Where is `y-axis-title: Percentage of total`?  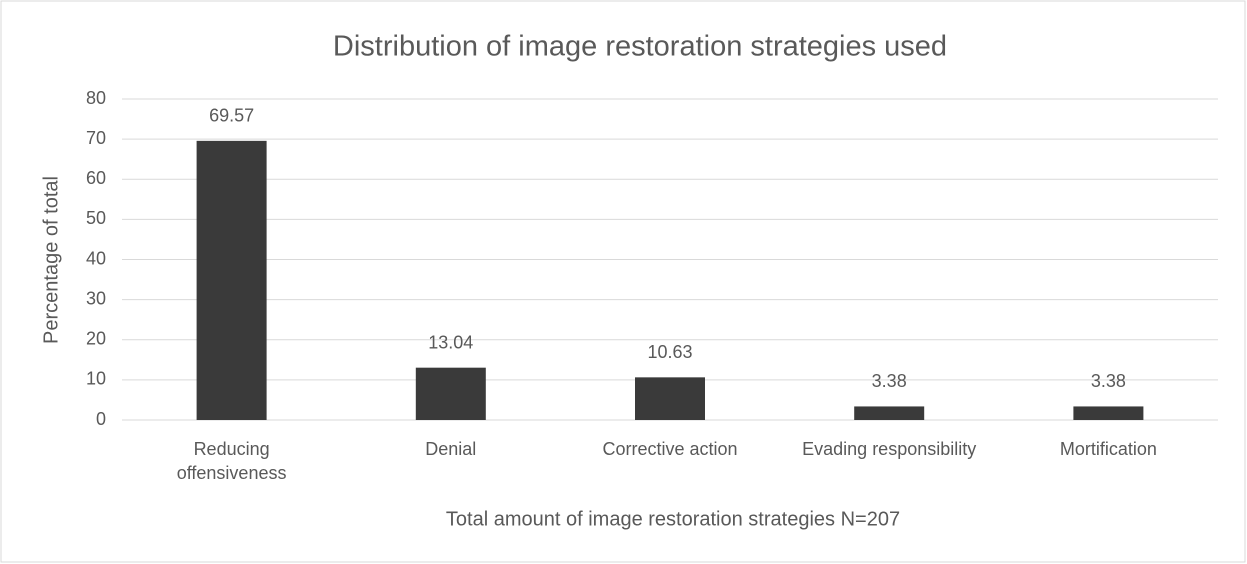 y-axis-title: Percentage of total is located at coordinates (51, 260).